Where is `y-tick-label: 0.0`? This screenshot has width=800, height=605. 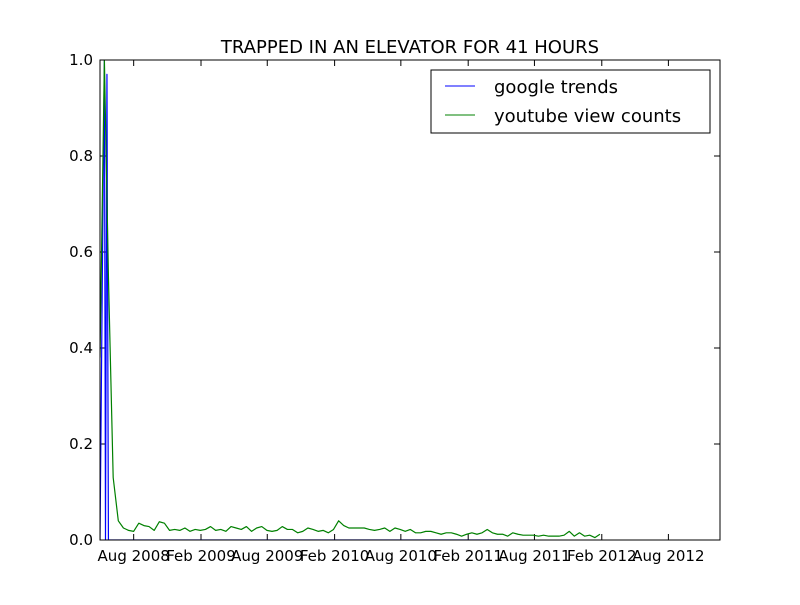 y-tick-label: 0.0 is located at coordinates (81, 540).